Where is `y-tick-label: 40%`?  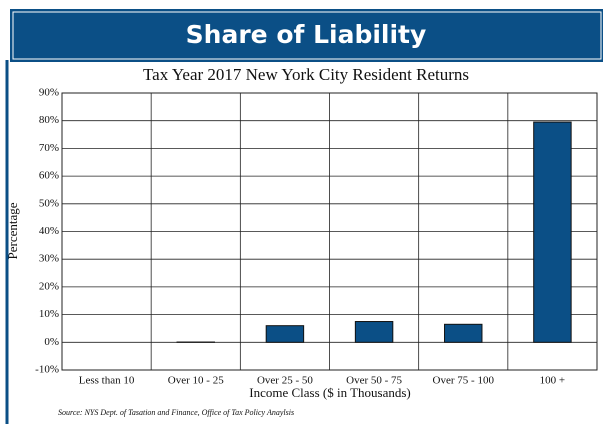 y-tick-label: 40% is located at coordinates (49, 231).